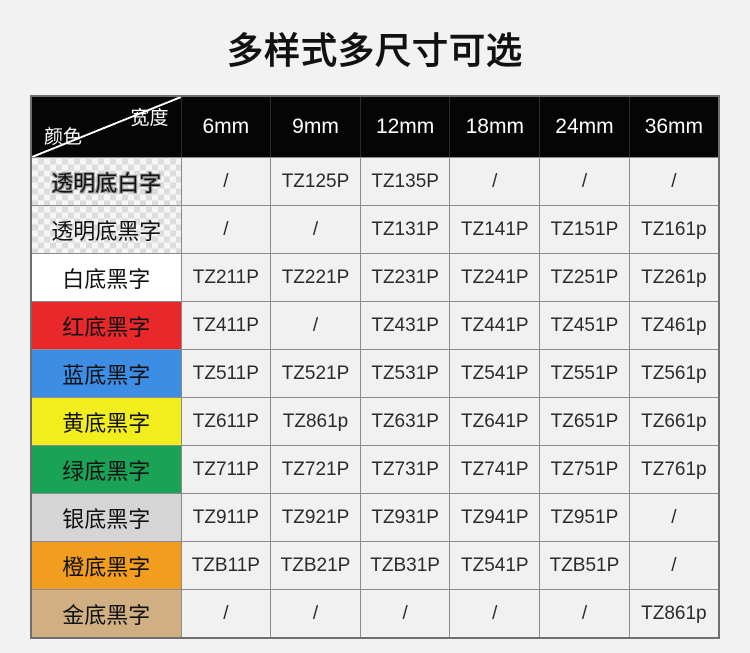 This screenshot has width=750, height=653. I want to click on cell-value: TZB21P, so click(315, 565).